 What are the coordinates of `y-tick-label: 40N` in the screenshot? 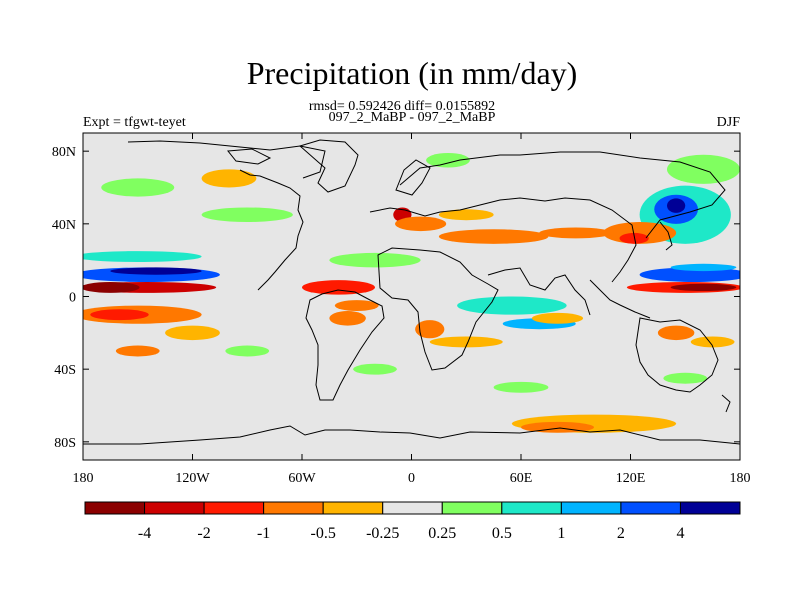 It's located at (64, 225).